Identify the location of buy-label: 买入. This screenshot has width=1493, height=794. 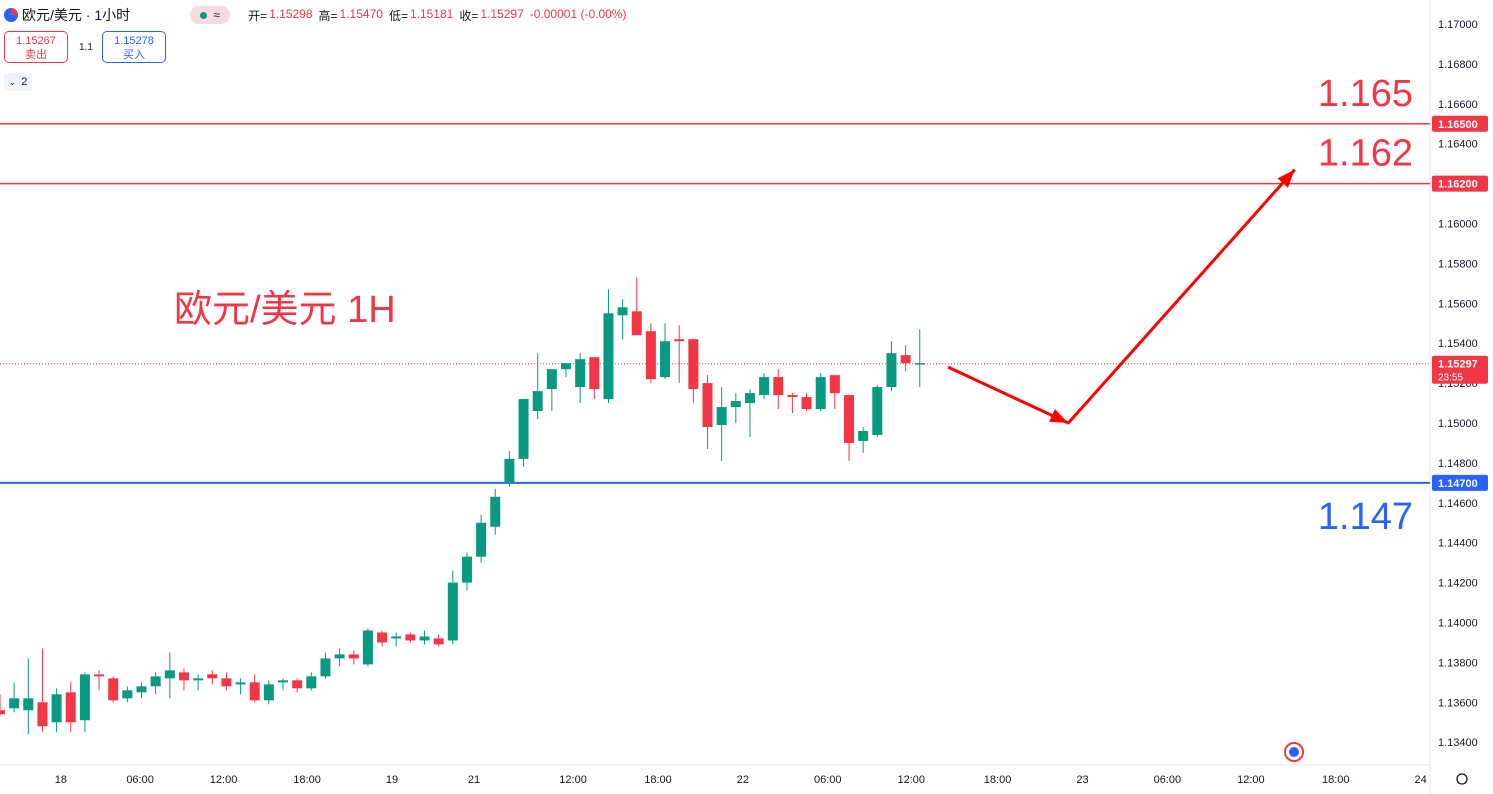
(134, 55).